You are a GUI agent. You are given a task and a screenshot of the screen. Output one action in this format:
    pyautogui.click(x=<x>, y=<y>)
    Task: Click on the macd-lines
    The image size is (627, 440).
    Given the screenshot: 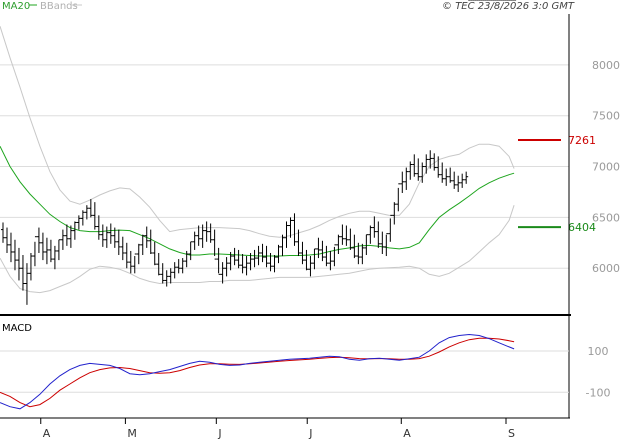 What is the action you would take?
    pyautogui.click(x=257, y=371)
    